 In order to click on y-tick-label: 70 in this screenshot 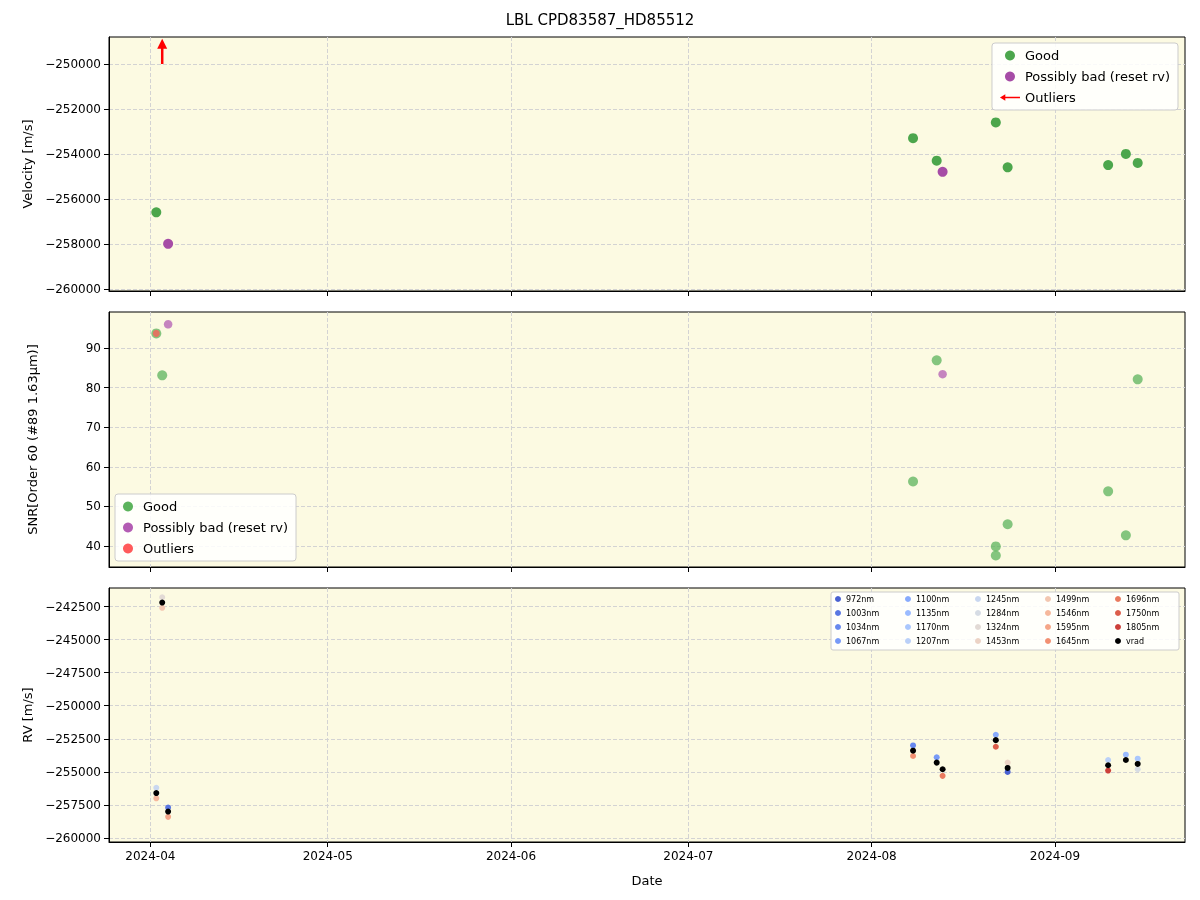, I will do `click(93, 427)`.